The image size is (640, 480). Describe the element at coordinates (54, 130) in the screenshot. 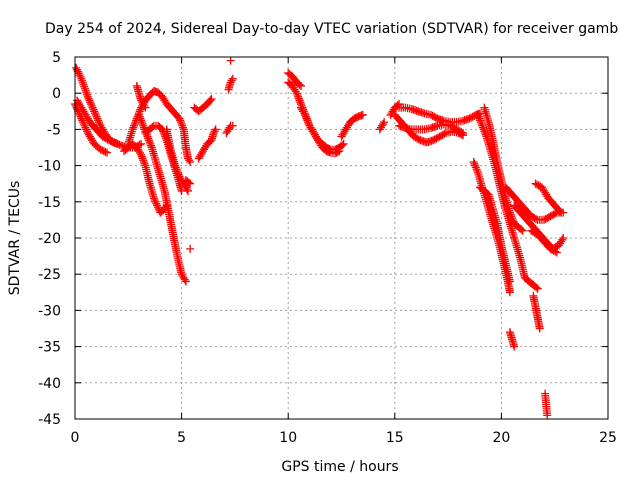

I see `y-tick-label: -5` at that location.